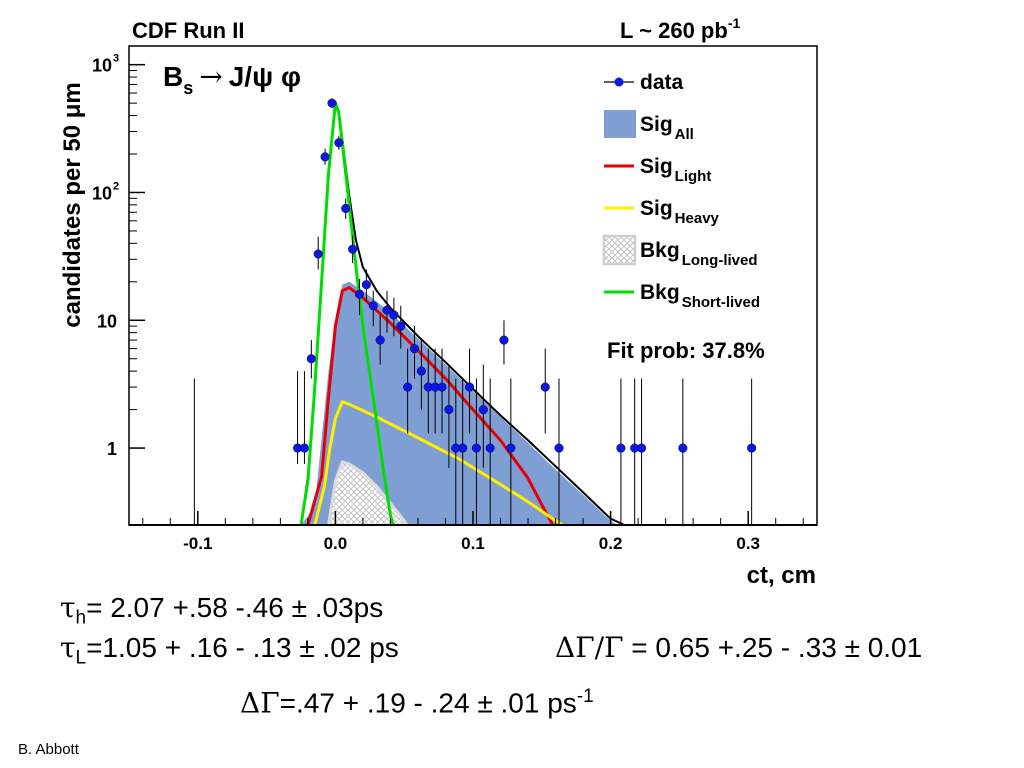  What do you see at coordinates (699, 254) in the screenshot?
I see `legend-label: Bkg Long-lived` at bounding box center [699, 254].